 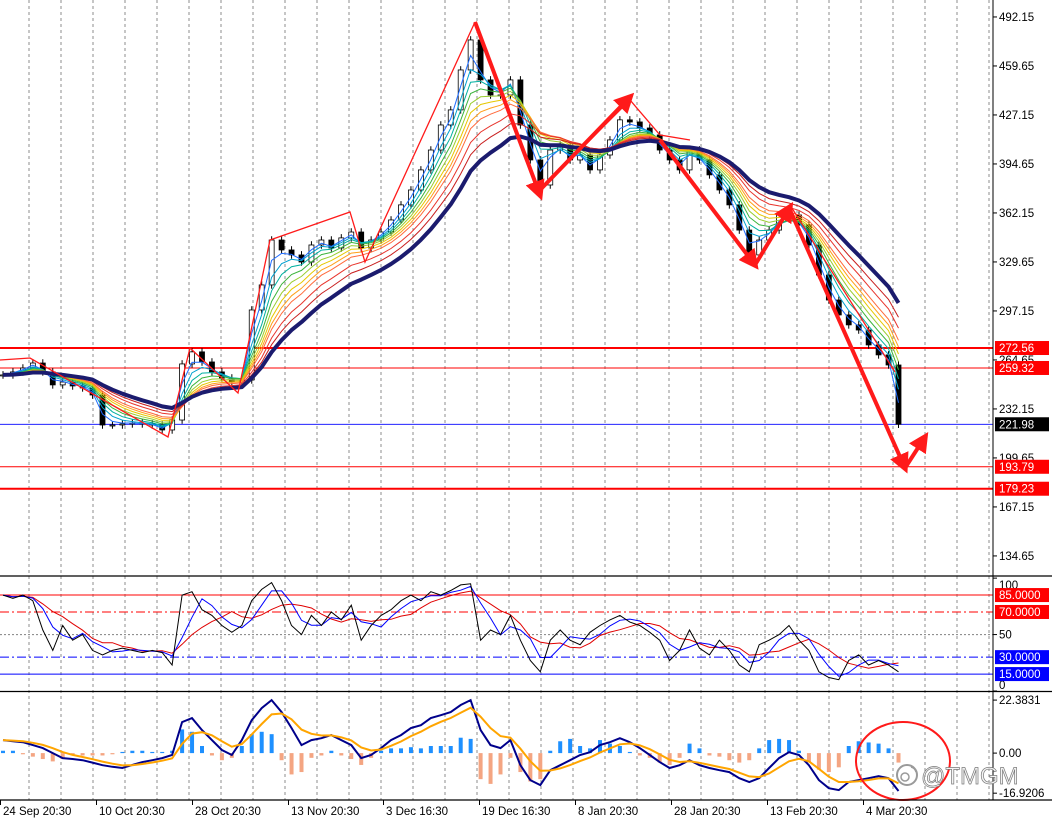 What do you see at coordinates (1016, 214) in the screenshot?
I see `price-tick-label: 362.15` at bounding box center [1016, 214].